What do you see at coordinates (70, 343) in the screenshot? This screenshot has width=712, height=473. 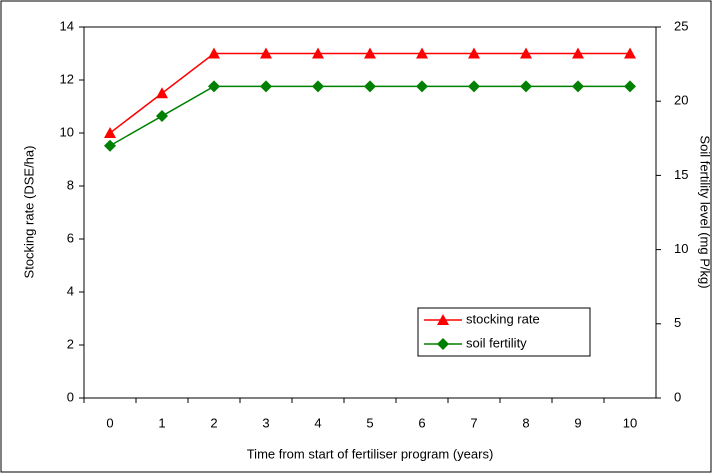 I see `y-tick-label: 2` at bounding box center [70, 343].